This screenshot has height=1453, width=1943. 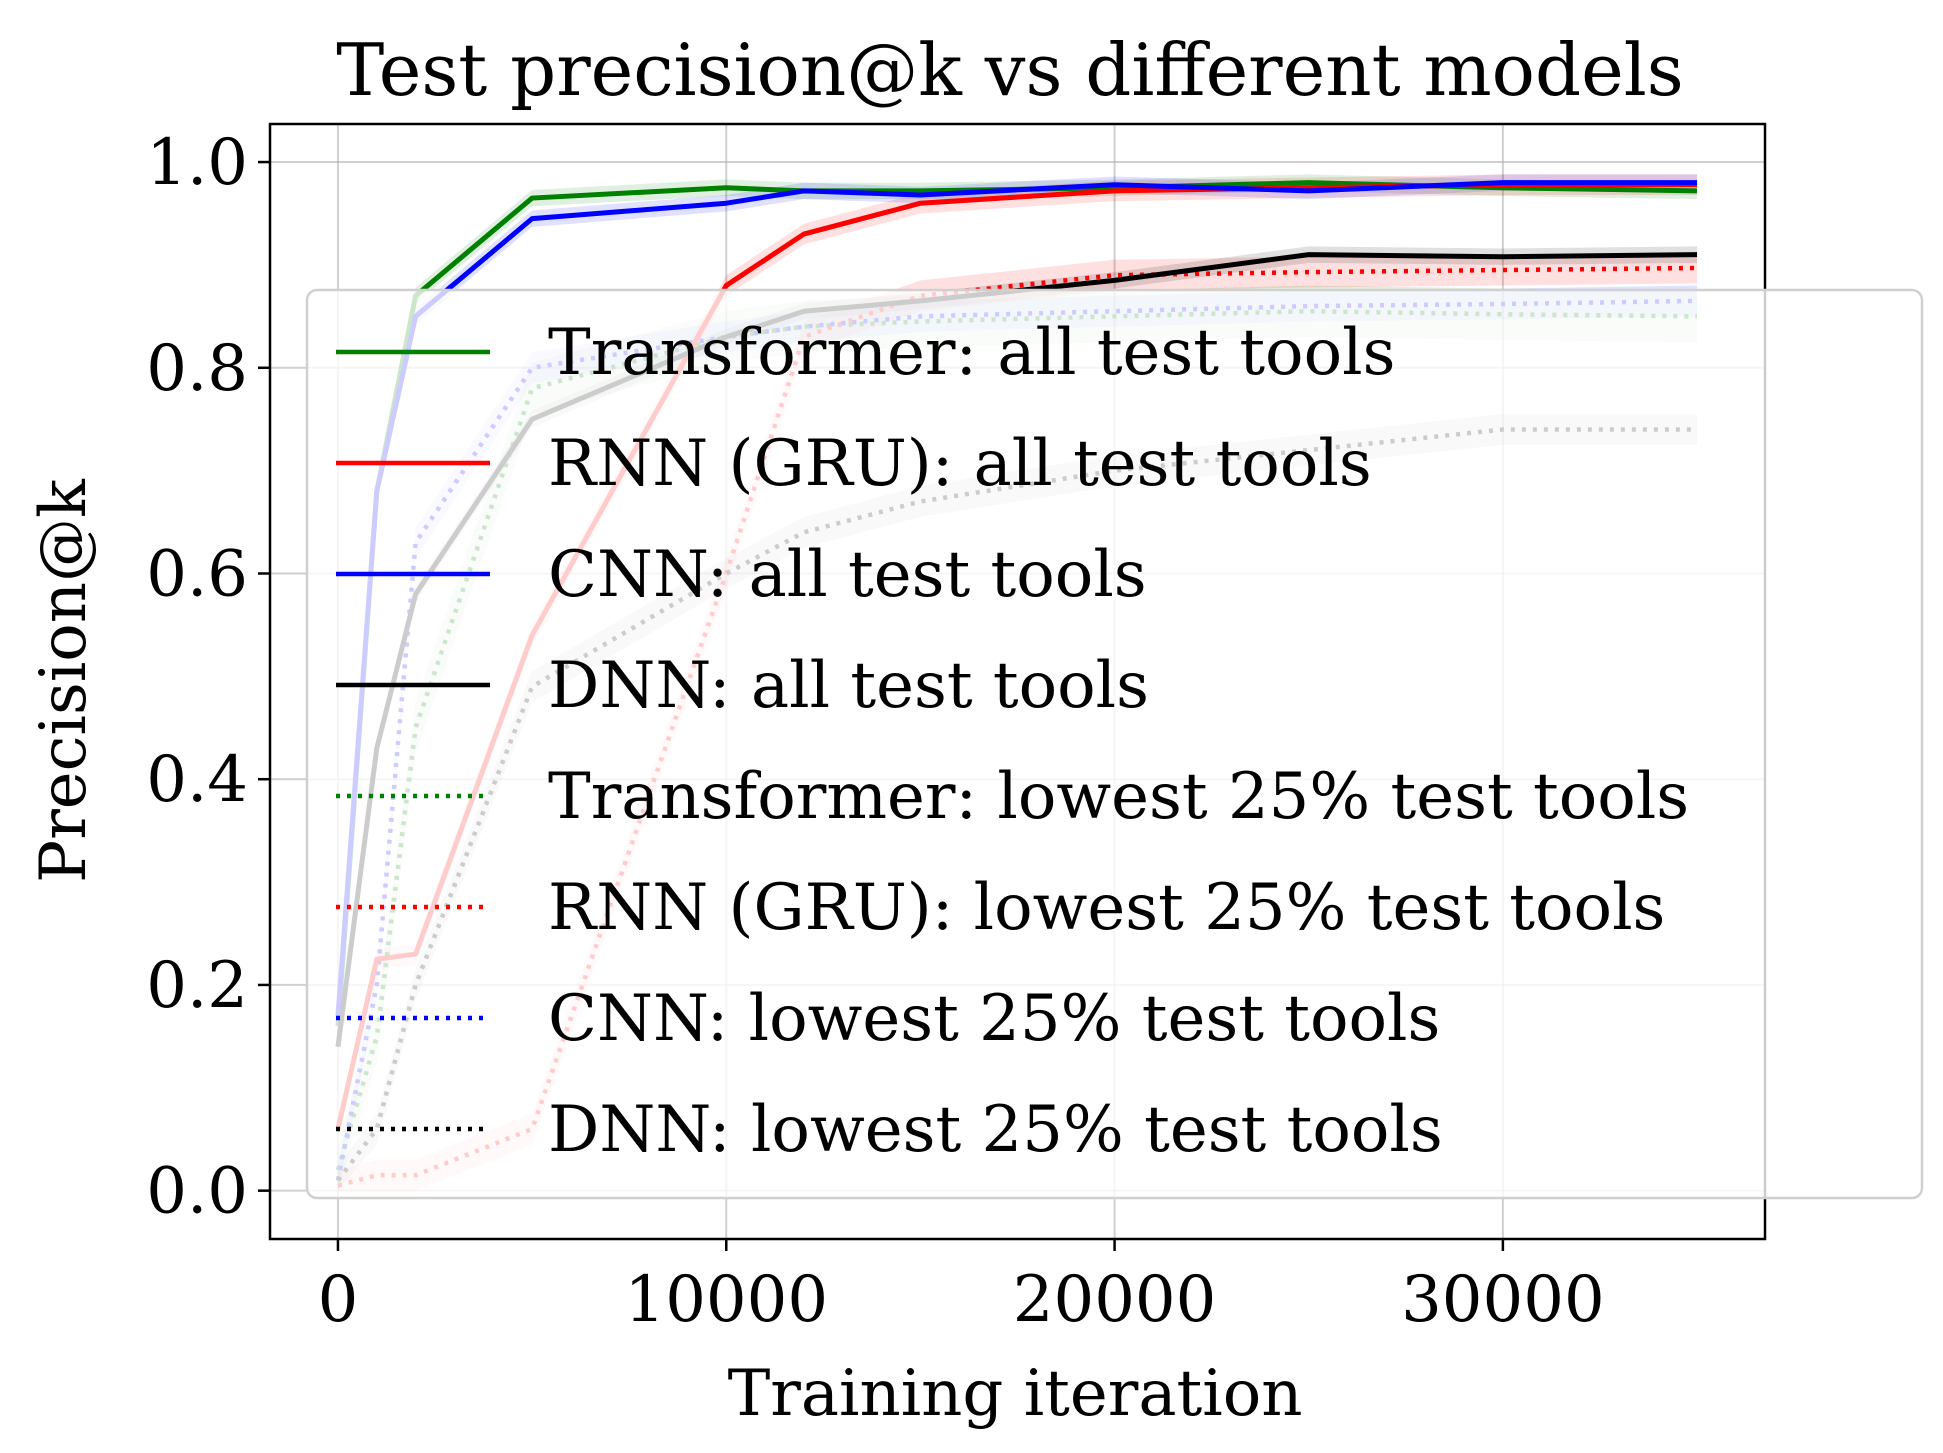 I want to click on y-tick-label: 0.0, so click(x=197, y=1192).